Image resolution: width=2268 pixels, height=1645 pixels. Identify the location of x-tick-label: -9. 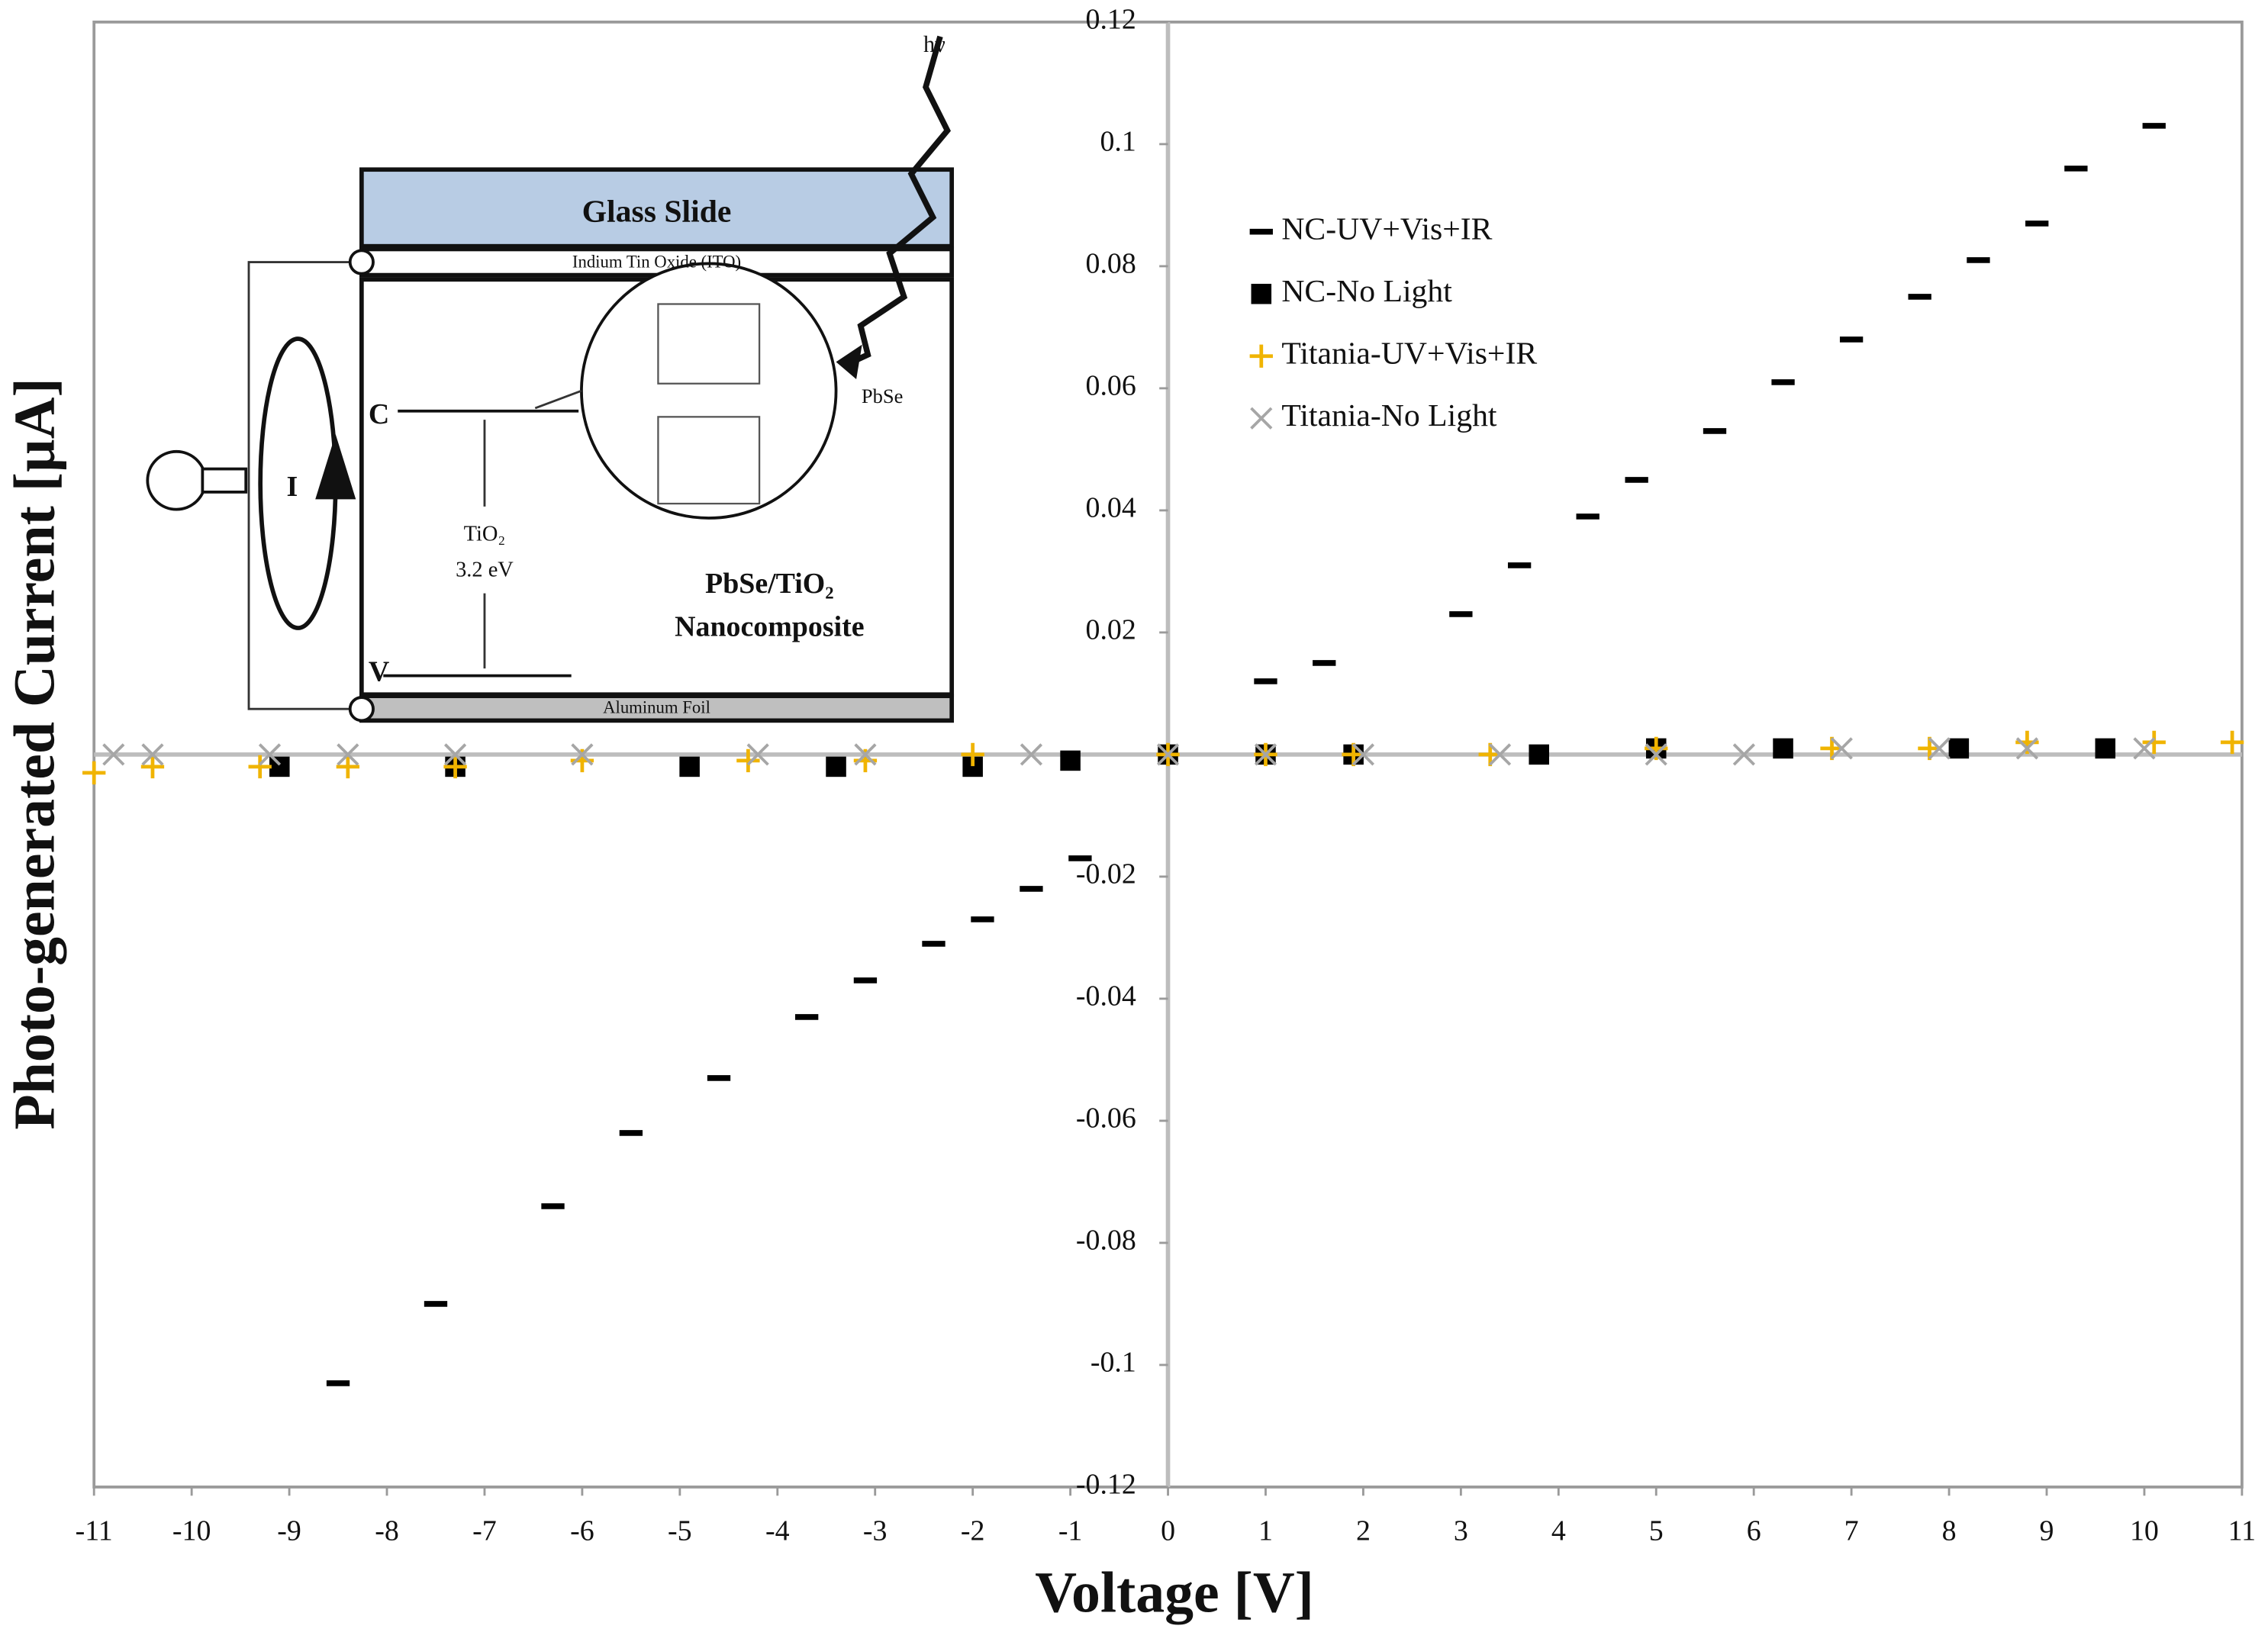
(289, 1531).